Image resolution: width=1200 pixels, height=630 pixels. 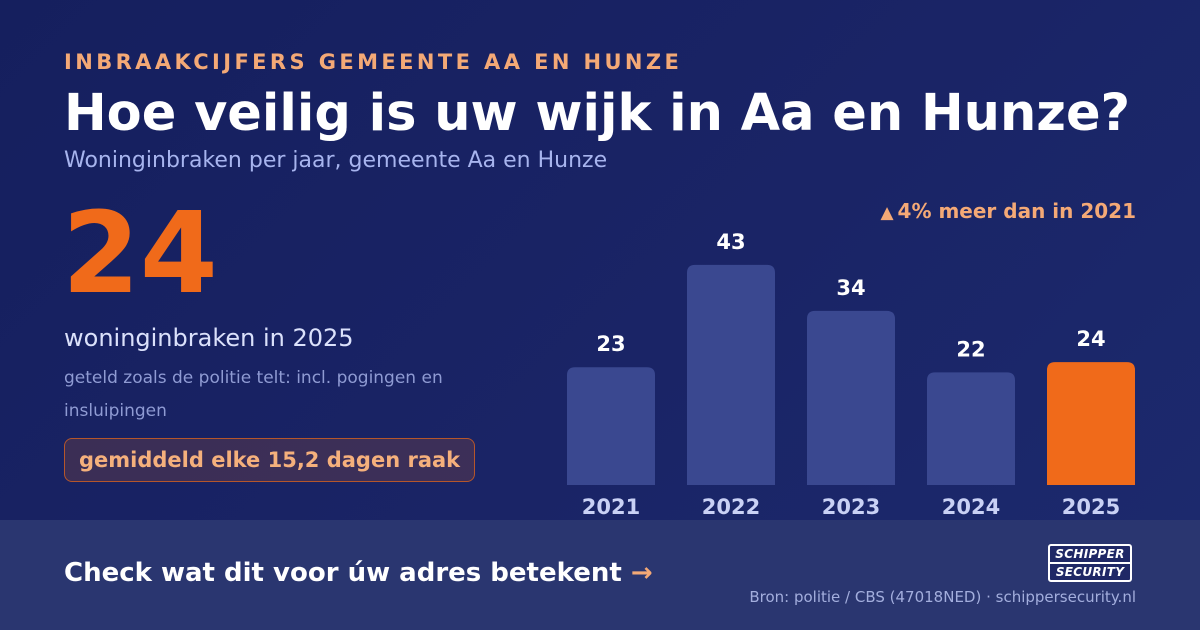 I want to click on bar-2023, so click(x=851, y=397).